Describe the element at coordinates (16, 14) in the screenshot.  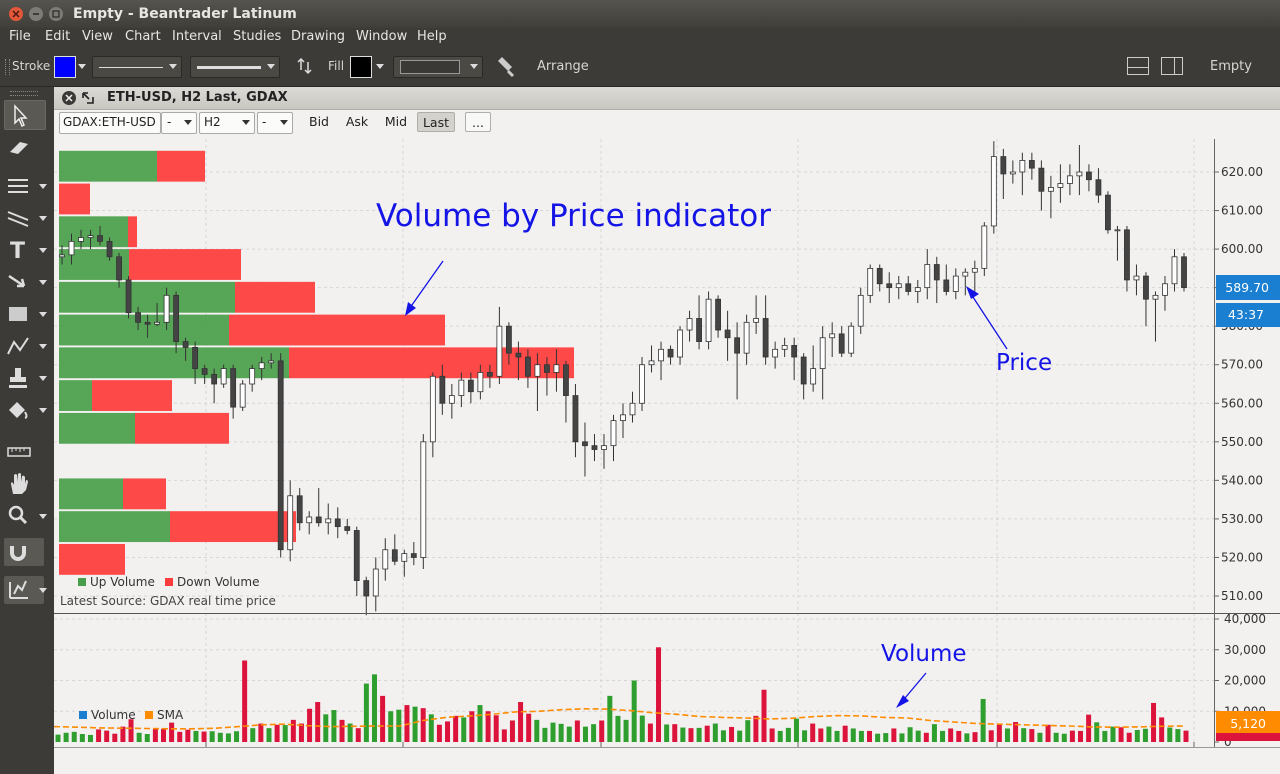
I see `close-window-icon` at that location.